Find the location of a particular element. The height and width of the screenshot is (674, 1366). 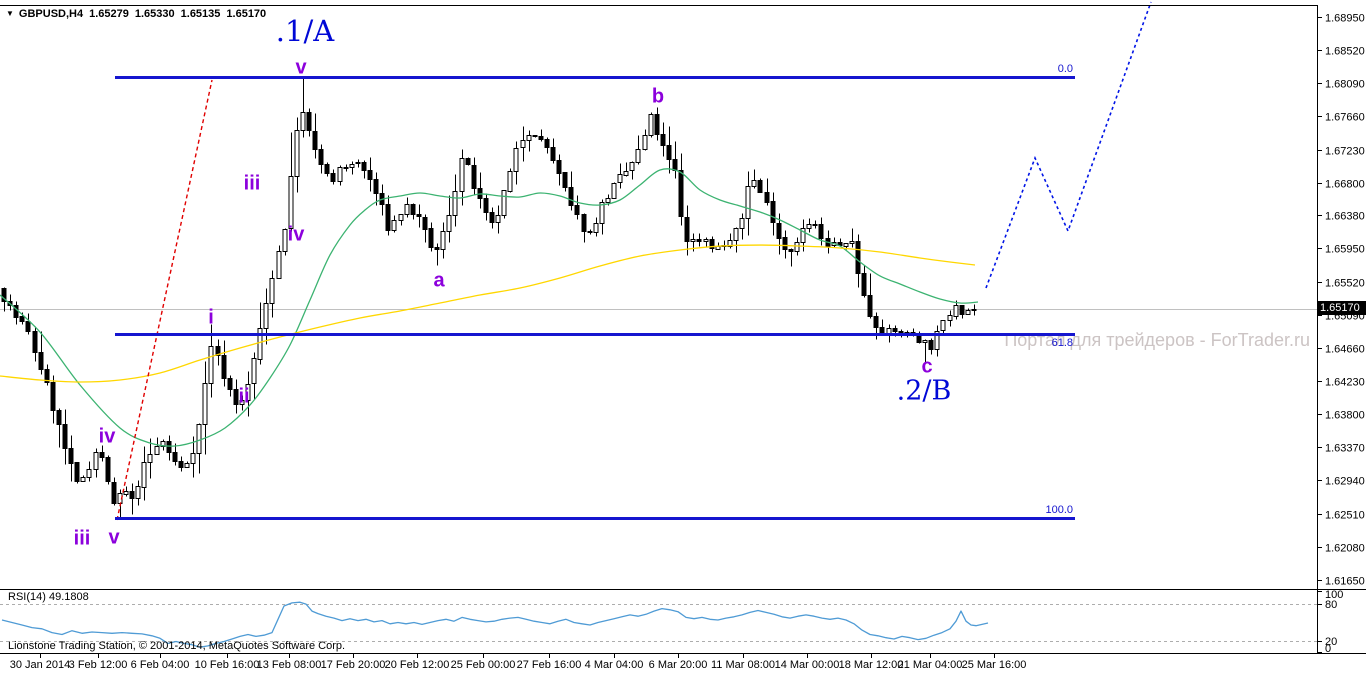

projection-line is located at coordinates (1068, 145).